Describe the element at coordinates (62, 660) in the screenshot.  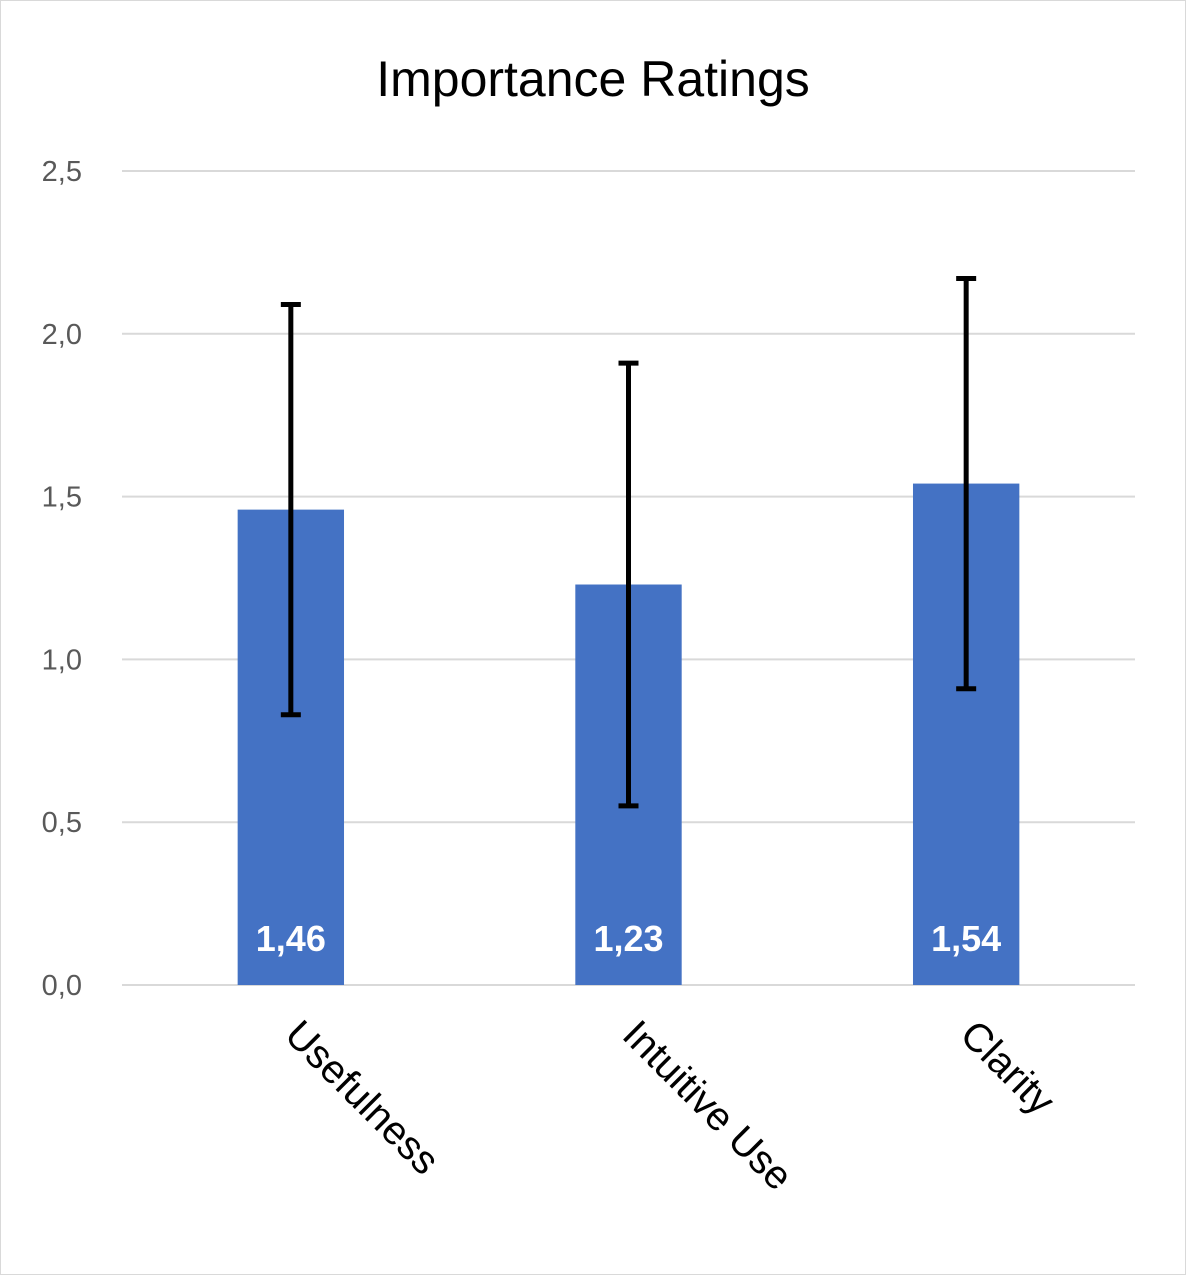
I see `y-tick-label: 1,0` at that location.